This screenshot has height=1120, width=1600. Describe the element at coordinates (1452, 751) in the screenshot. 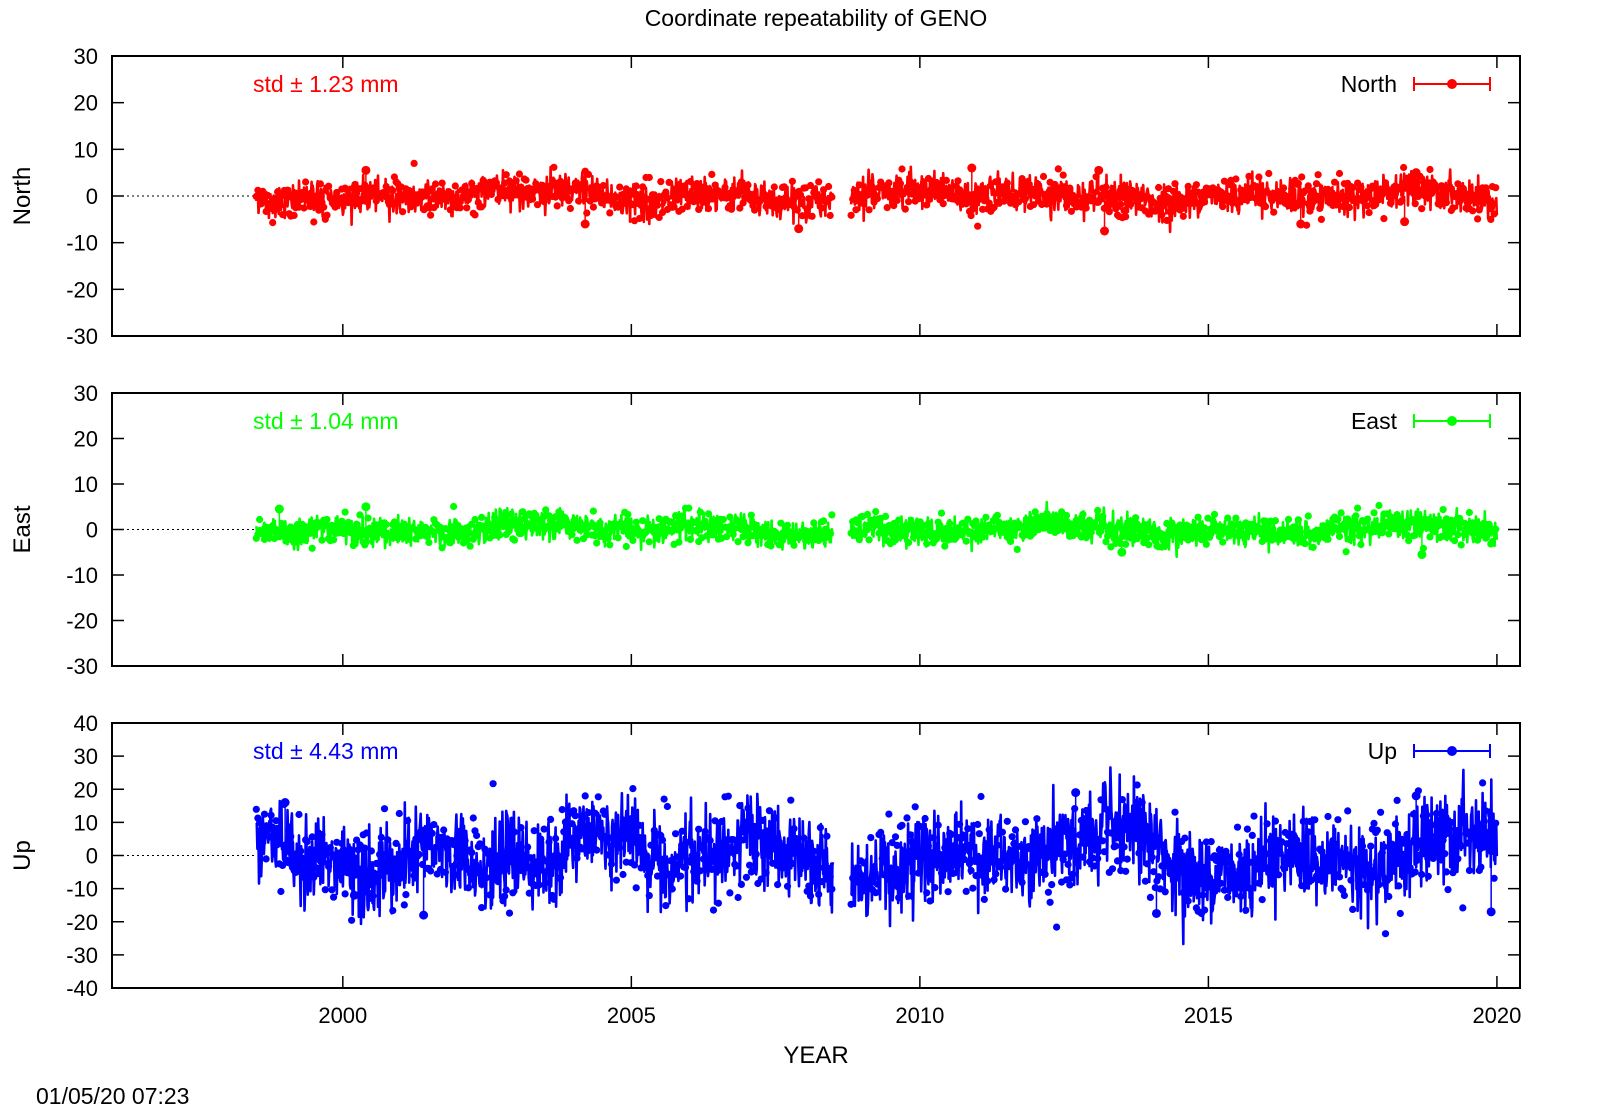

I see `legend-swatch-dot` at that location.